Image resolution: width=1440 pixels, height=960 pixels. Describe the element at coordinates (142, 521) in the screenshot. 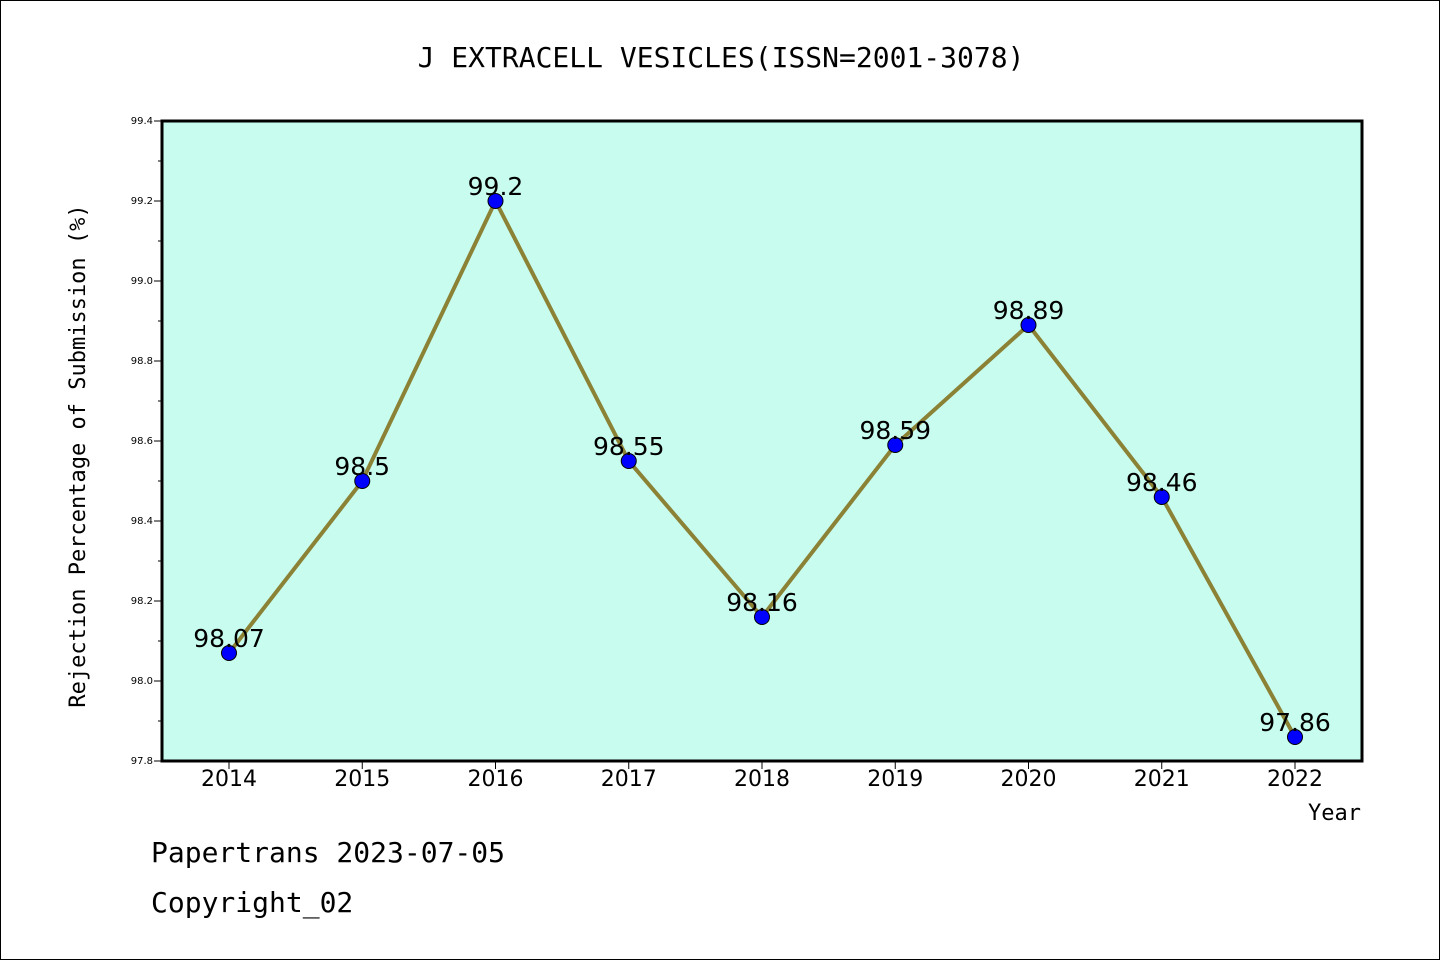

I see `y-tick-label: 98.4` at that location.